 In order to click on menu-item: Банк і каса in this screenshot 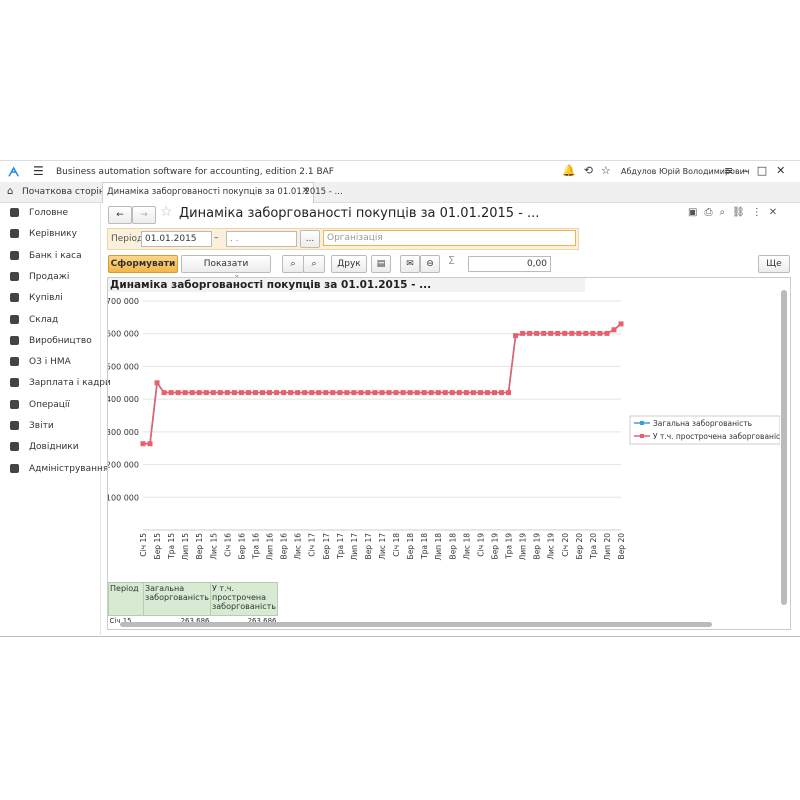, I will do `click(55, 255)`.